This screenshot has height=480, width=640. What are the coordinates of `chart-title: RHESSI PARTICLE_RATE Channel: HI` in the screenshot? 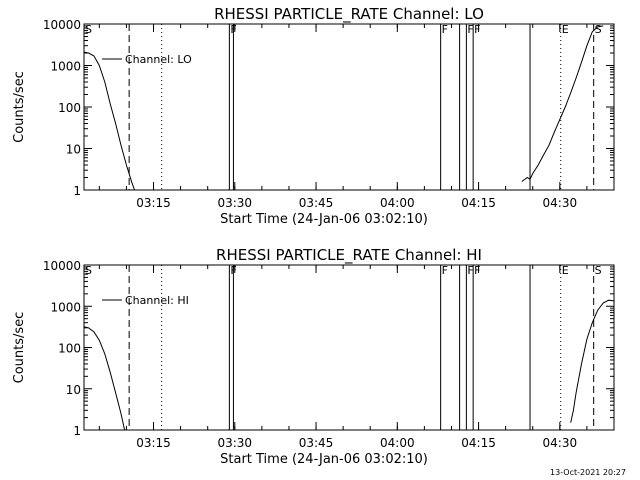 It's located at (349, 255).